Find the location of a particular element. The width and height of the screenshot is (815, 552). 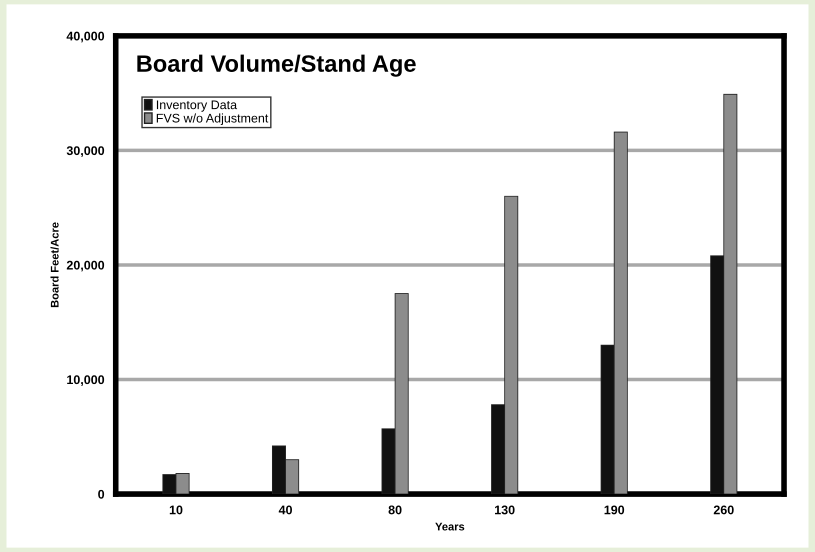

y-tick-label: 40,000 is located at coordinates (85, 37).